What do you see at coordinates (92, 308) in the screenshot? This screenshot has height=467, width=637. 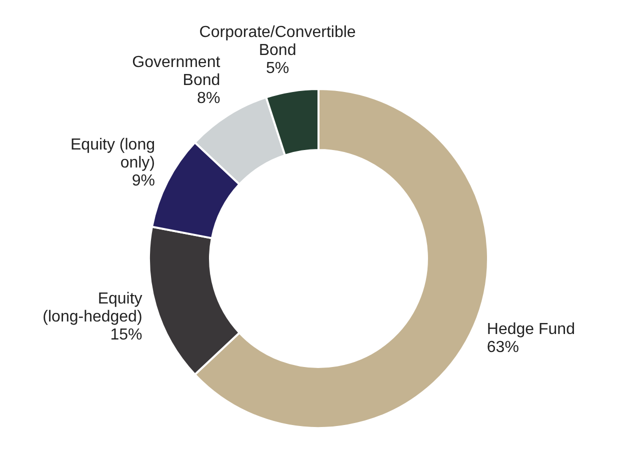 I see `slice-label: Equity (long-hedged)` at bounding box center [92, 308].